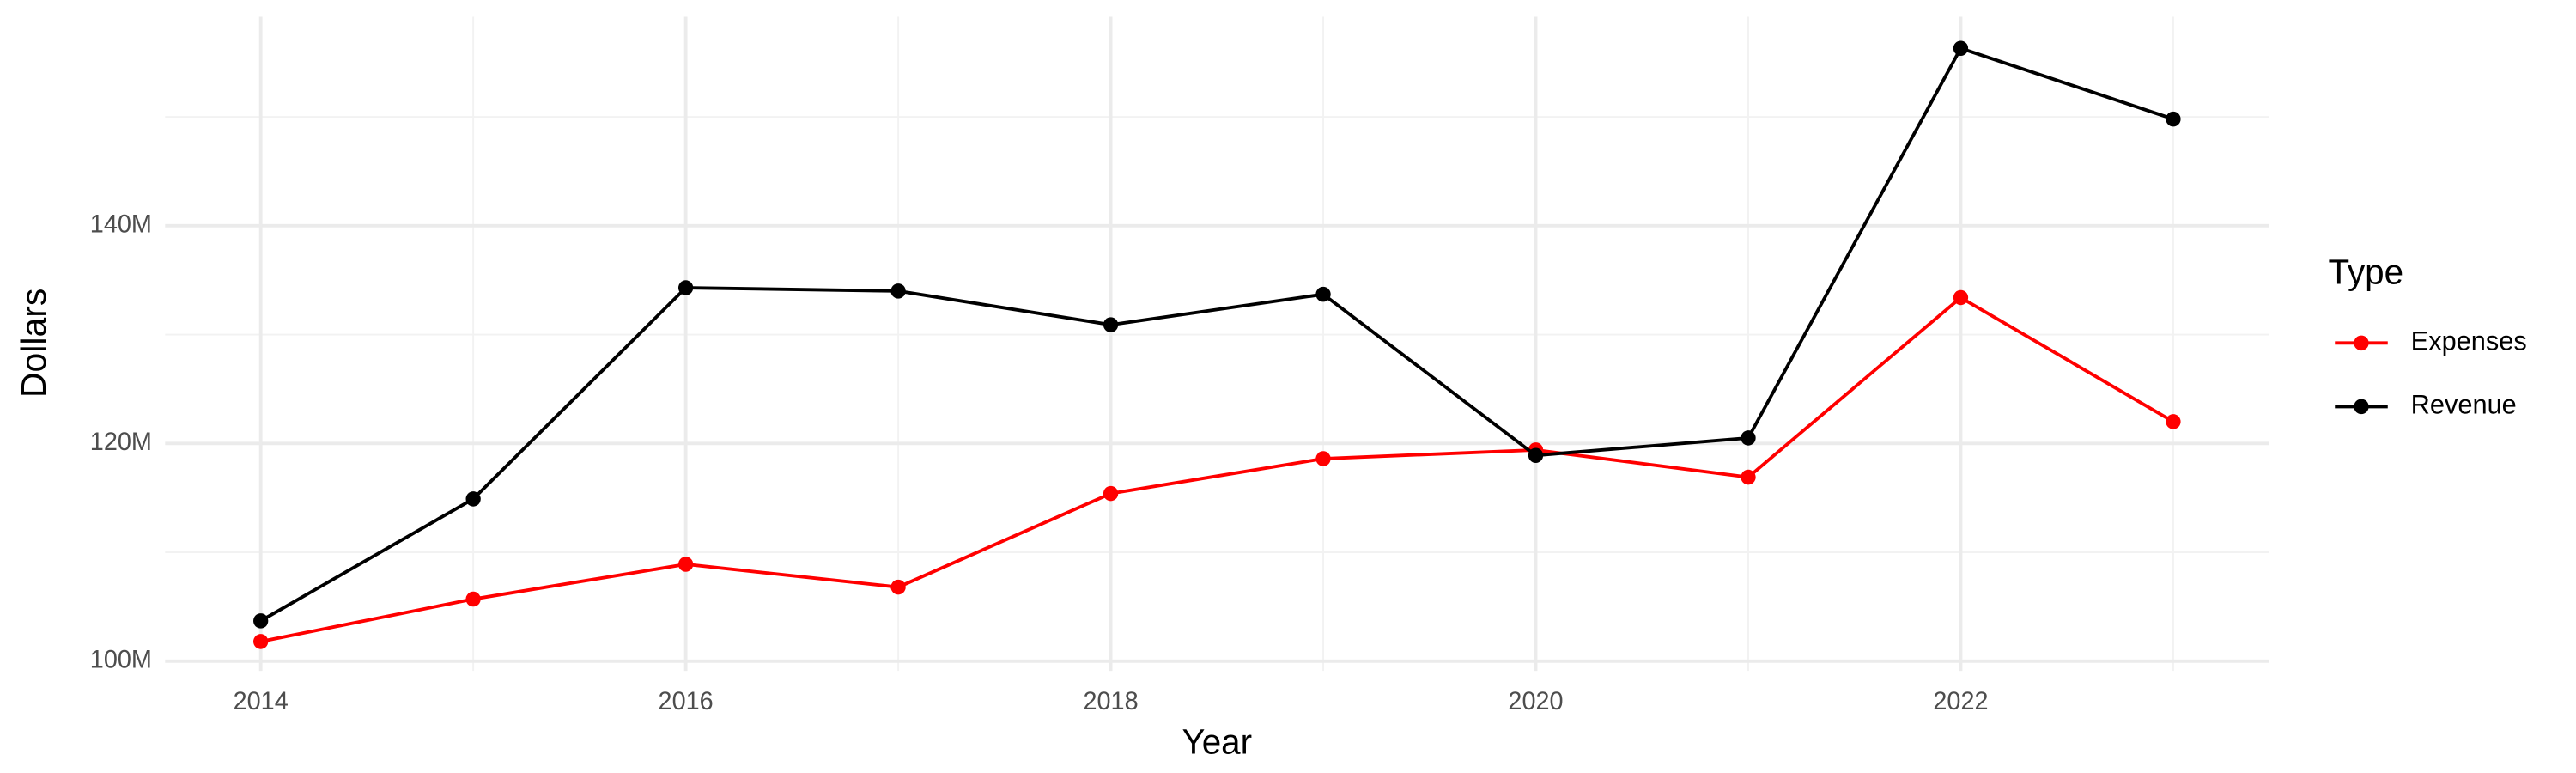 The height and width of the screenshot is (773, 2576). I want to click on y-axis-title: Dollars, so click(33, 343).